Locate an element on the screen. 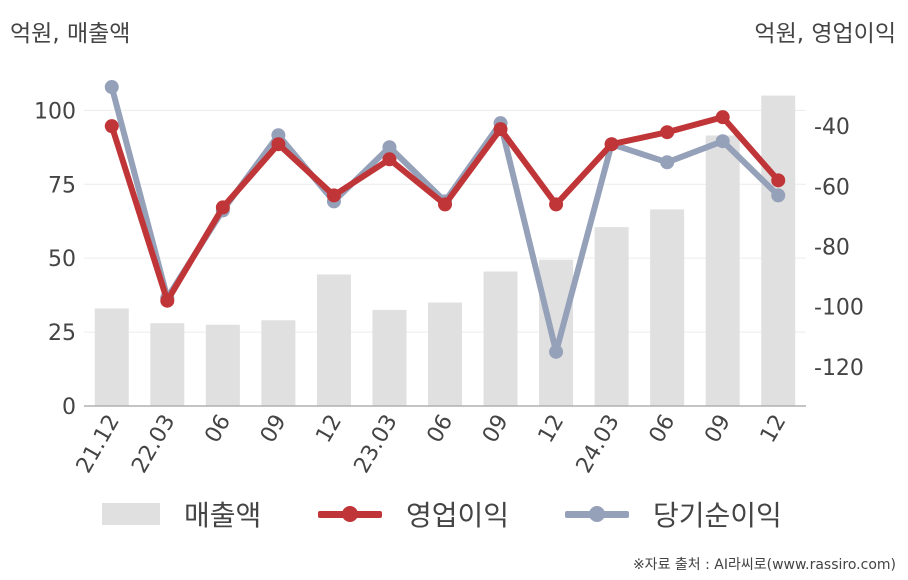 The image size is (908, 580). left-tick-label: 50 is located at coordinates (62, 259).